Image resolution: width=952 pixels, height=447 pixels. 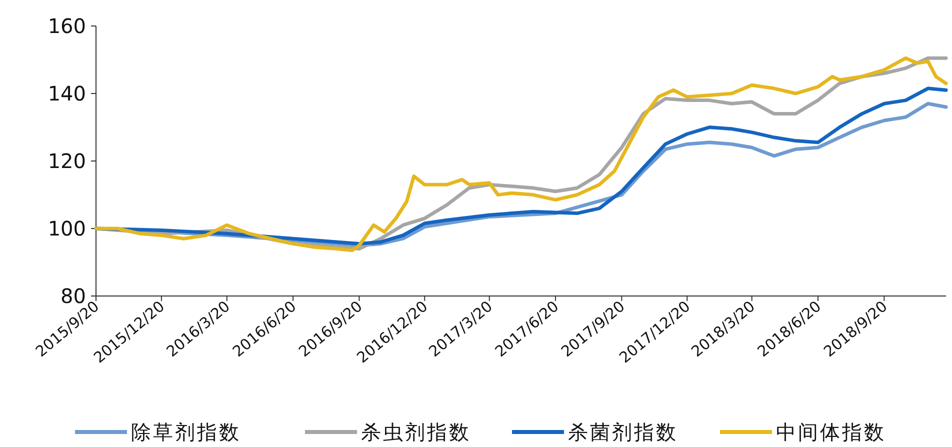 I want to click on y-tick-label: 100, so click(x=67, y=228).